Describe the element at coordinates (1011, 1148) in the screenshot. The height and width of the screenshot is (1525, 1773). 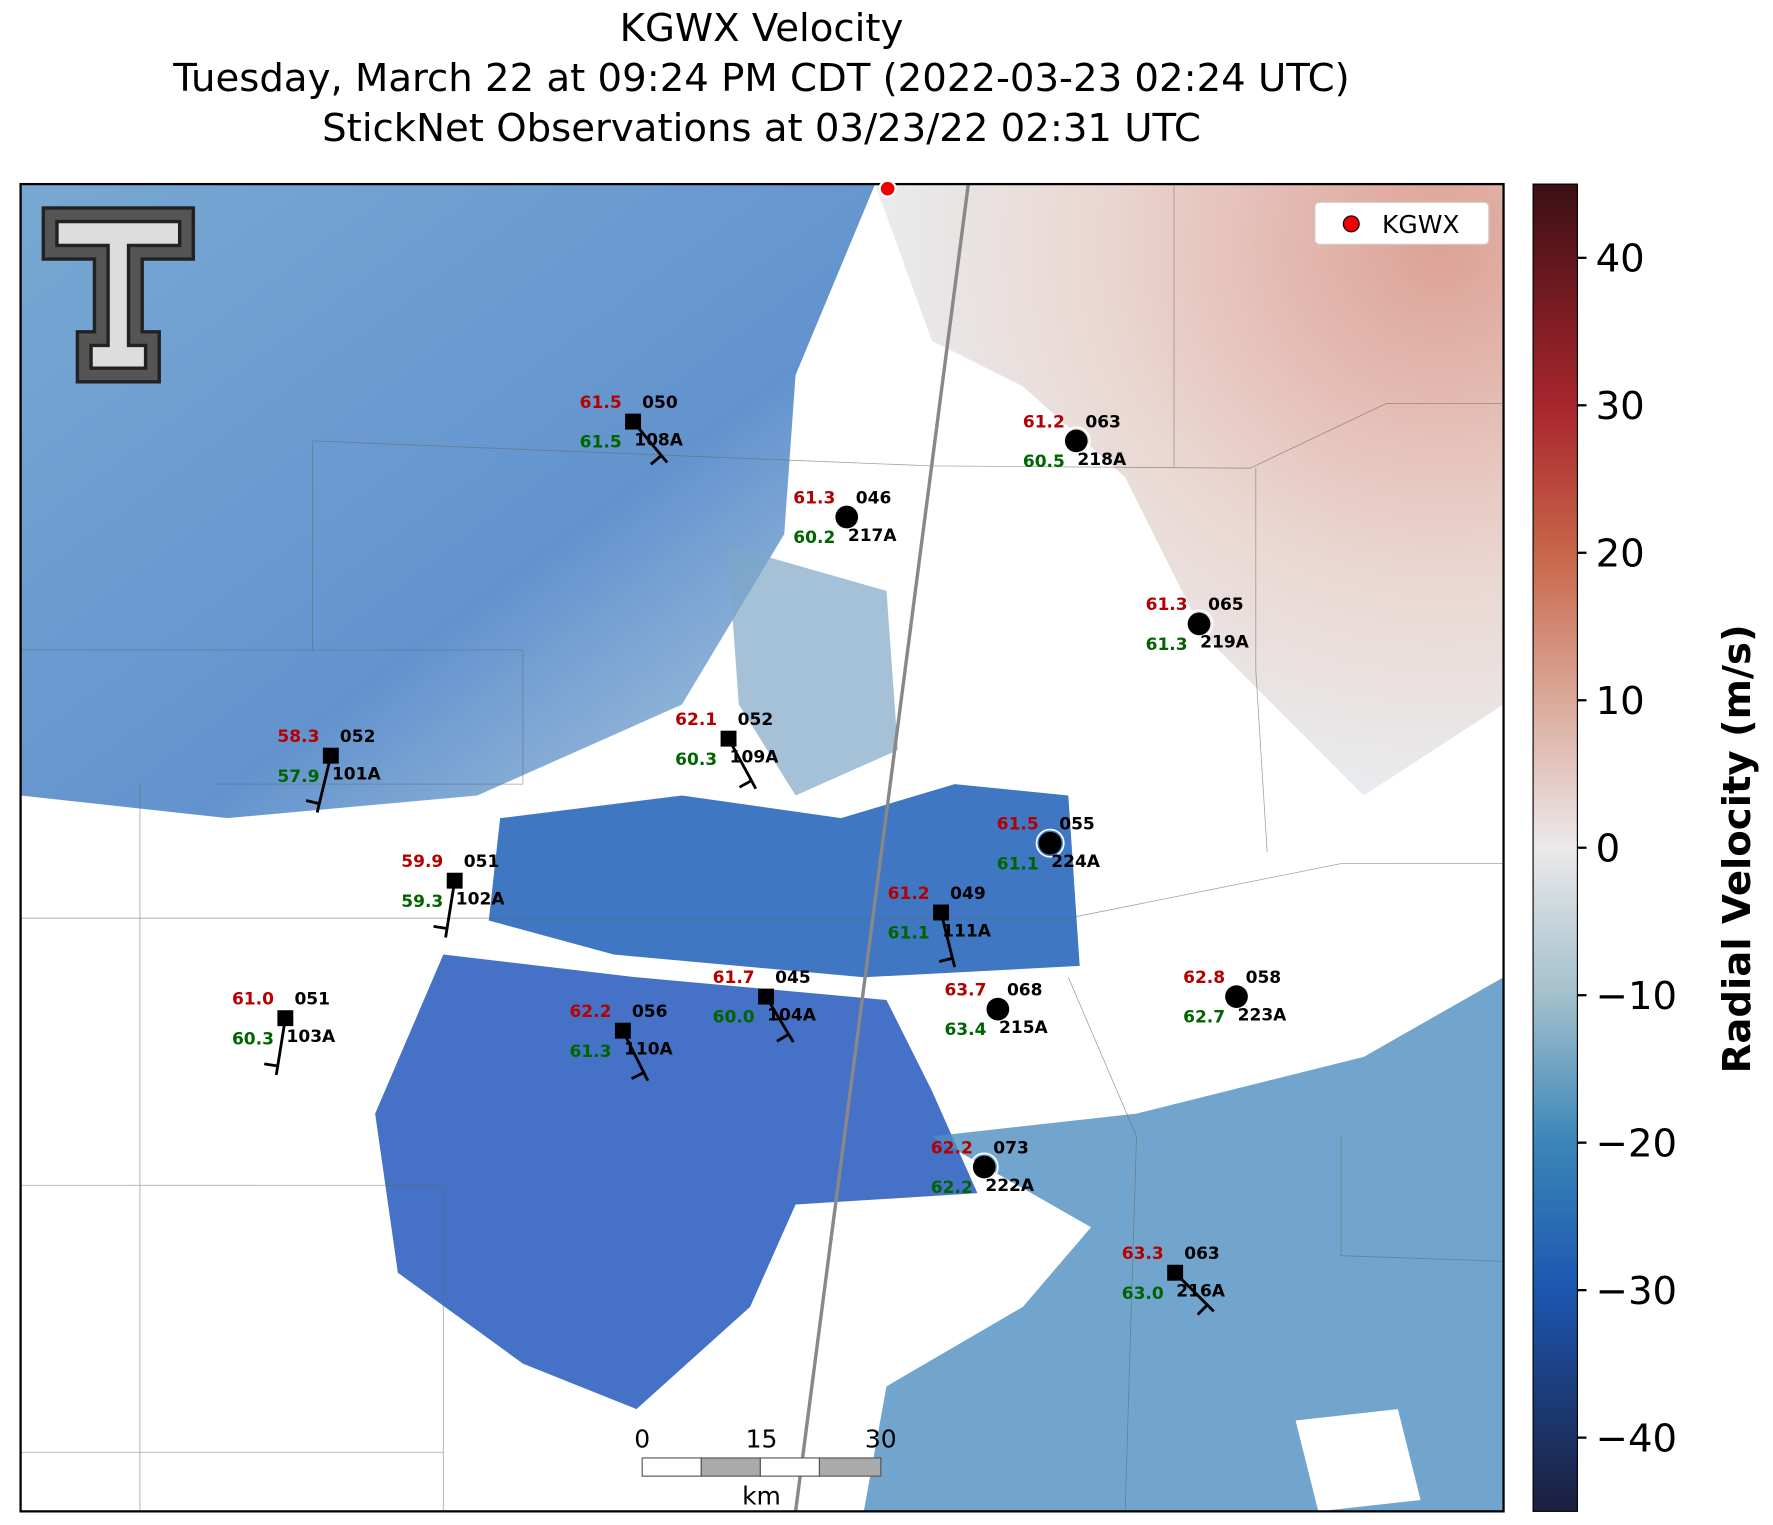
I see `station-code: 073` at that location.